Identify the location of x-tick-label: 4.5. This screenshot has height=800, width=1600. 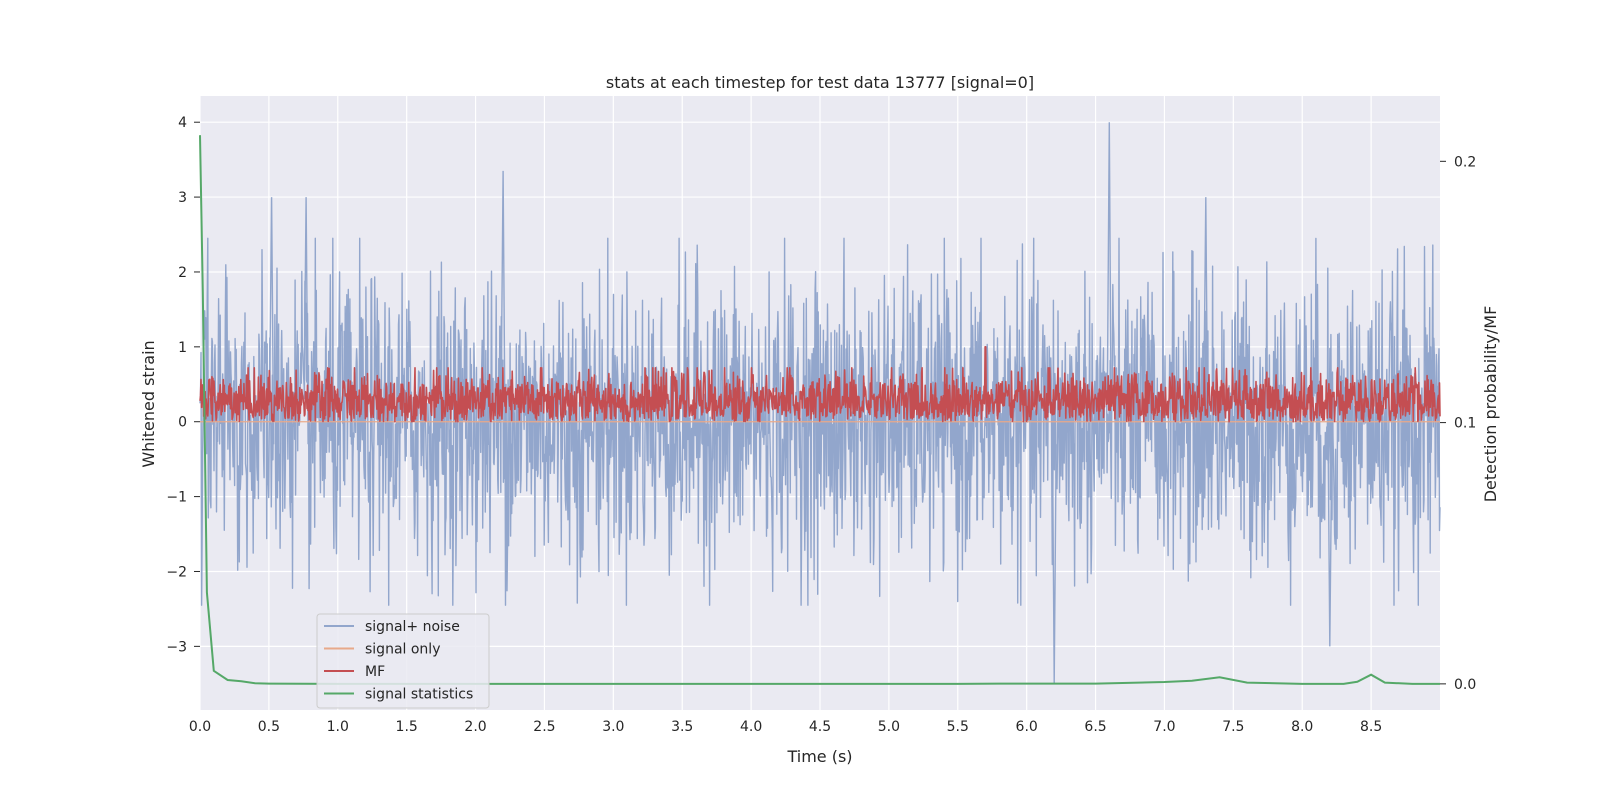
(820, 727).